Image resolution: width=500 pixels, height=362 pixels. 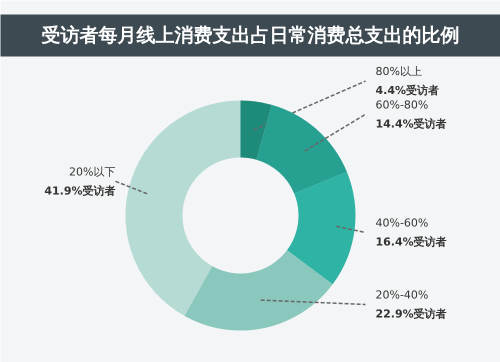 What do you see at coordinates (402, 223) in the screenshot?
I see `slice-label: 40%-60%` at bounding box center [402, 223].